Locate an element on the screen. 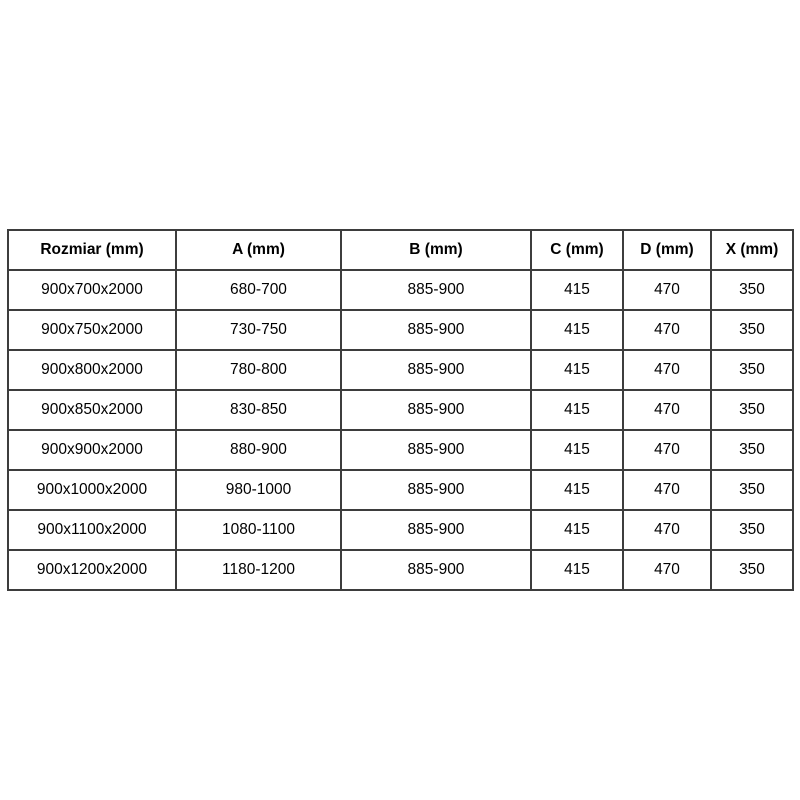 The height and width of the screenshot is (800, 800). table-cell: 900x900x2000 is located at coordinates (92, 450).